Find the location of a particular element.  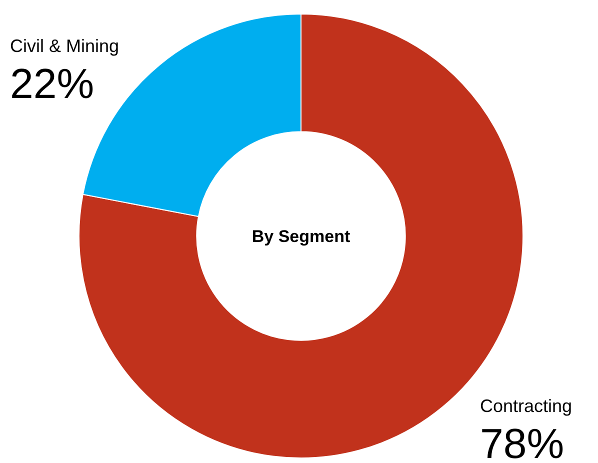

data-label: 78% is located at coordinates (522, 441).